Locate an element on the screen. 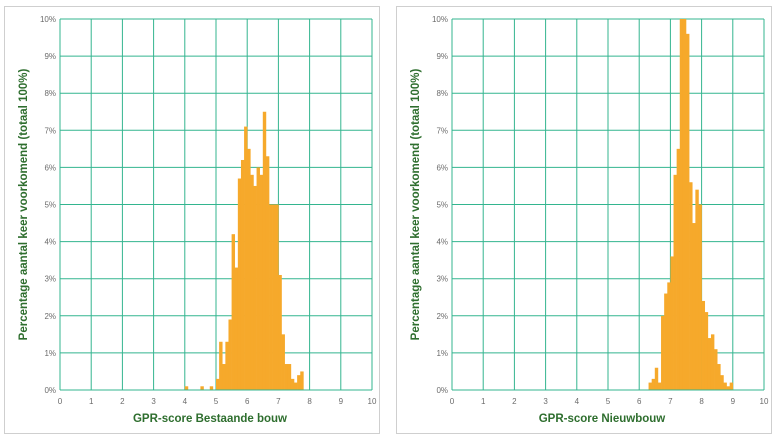  x-axis-title: GPR-score Nieuwbouw is located at coordinates (602, 419).